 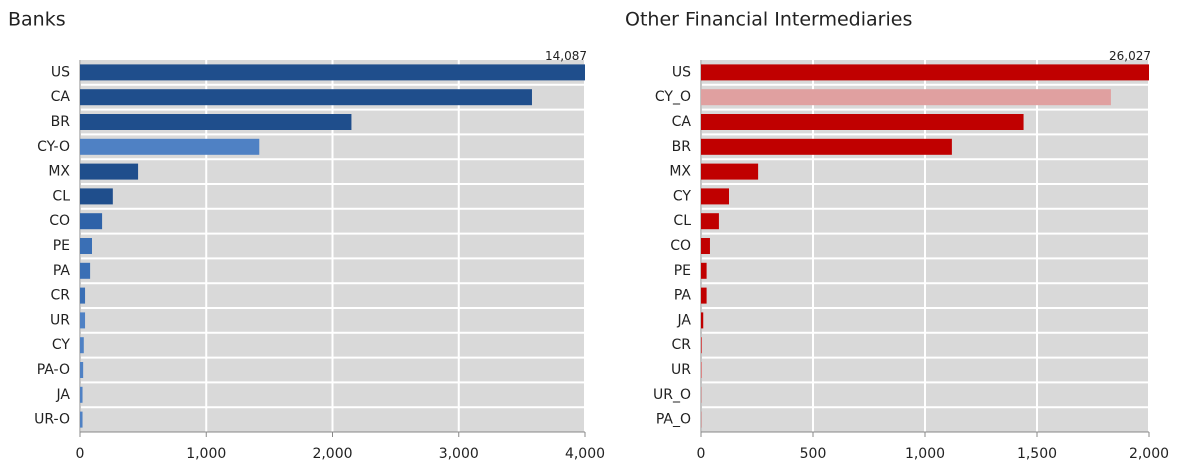 I want to click on chart-title: Other Financial Intermediaries, so click(x=768, y=20).